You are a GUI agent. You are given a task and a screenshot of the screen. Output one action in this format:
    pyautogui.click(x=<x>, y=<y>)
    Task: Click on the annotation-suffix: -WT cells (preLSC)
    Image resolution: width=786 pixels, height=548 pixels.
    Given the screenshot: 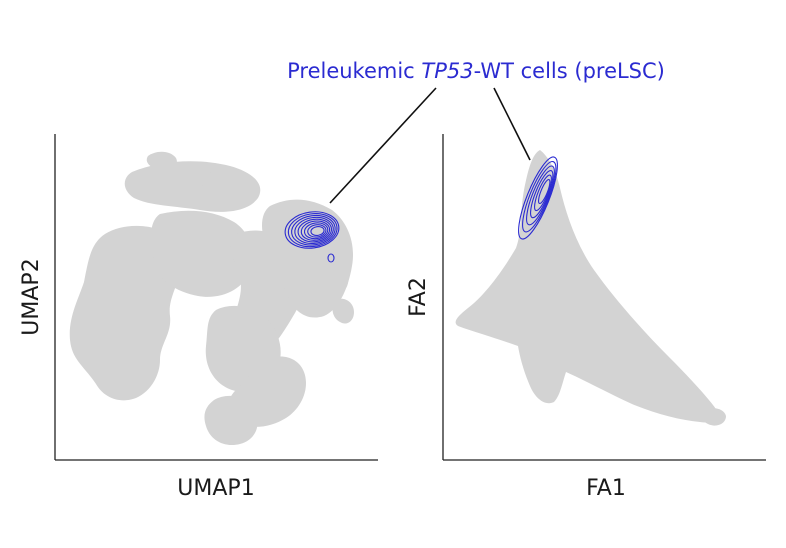 What is the action you would take?
    pyautogui.click(x=569, y=71)
    